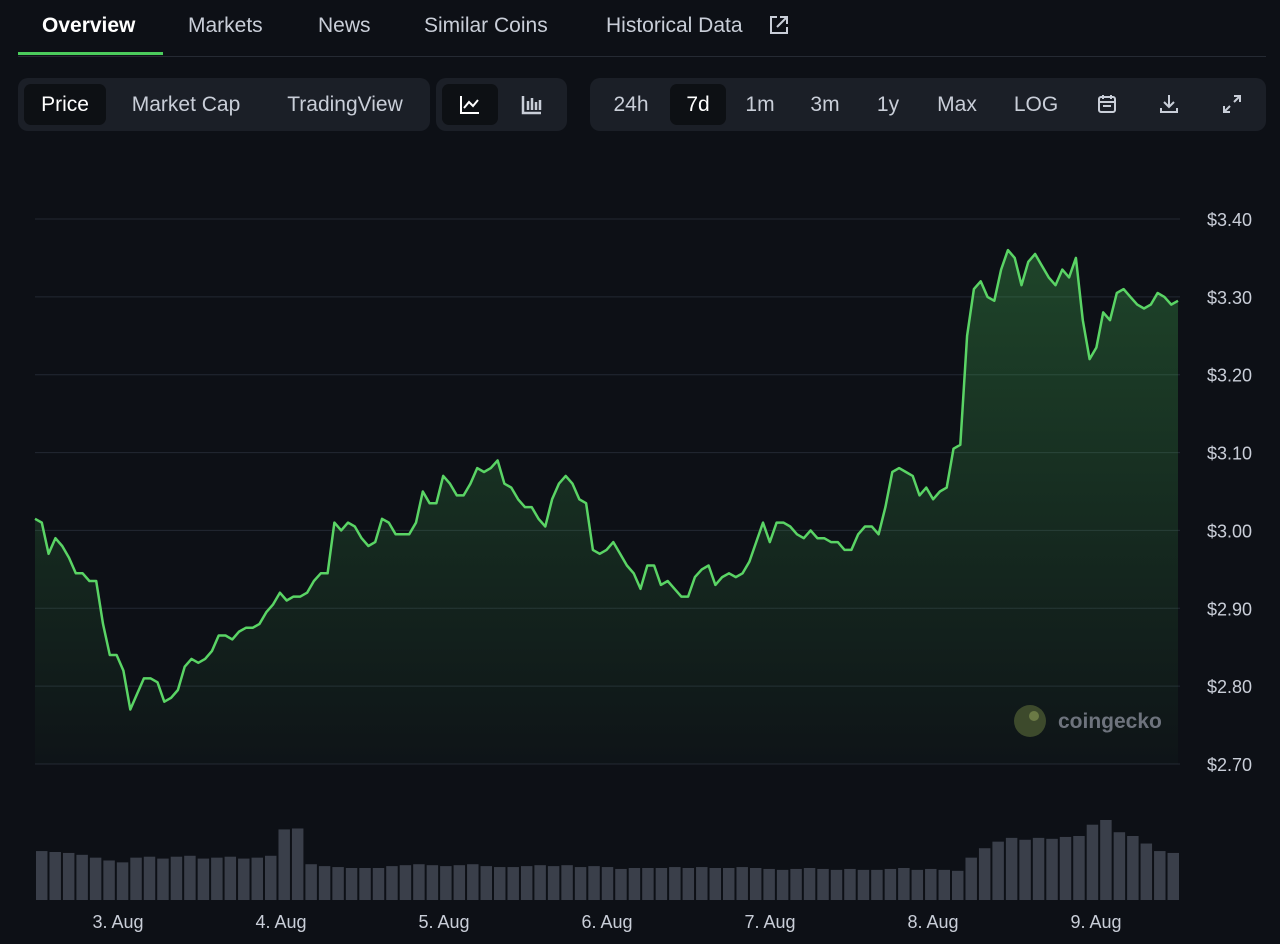 The height and width of the screenshot is (944, 1280). What do you see at coordinates (1229, 220) in the screenshot?
I see `y-tick-label: $3.40` at bounding box center [1229, 220].